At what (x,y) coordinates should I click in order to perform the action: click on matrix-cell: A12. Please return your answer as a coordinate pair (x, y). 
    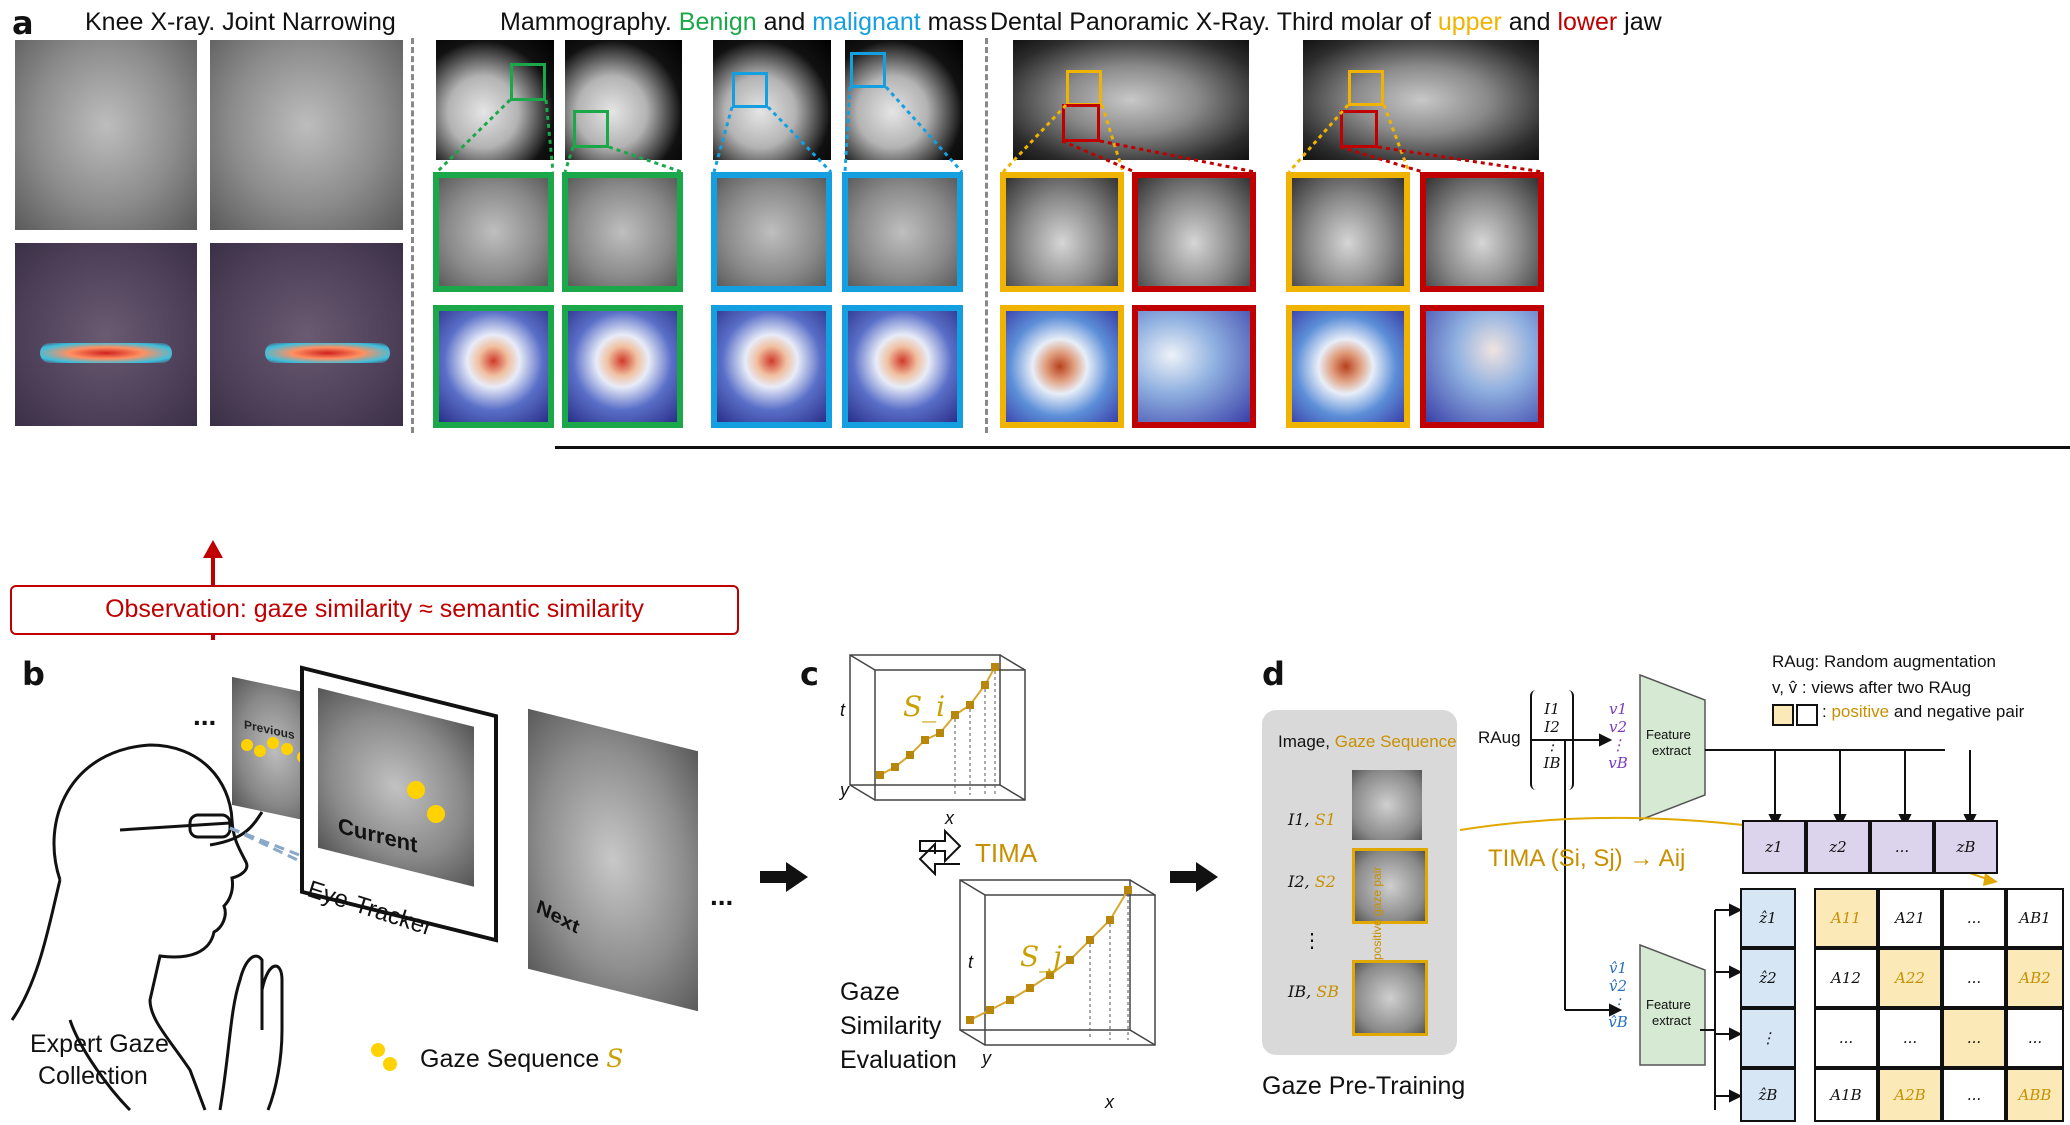
    Looking at the image, I should click on (1846, 978).